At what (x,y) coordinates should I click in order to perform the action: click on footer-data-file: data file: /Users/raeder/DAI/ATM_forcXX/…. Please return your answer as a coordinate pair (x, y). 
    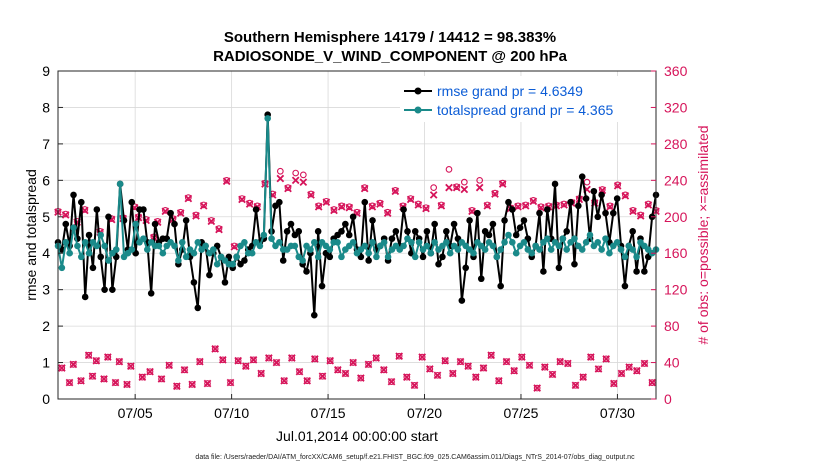
    Looking at the image, I should click on (415, 457).